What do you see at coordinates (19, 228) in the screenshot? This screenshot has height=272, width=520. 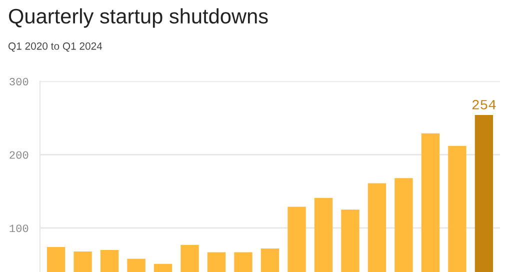 I see `y-tick-label: 100` at bounding box center [19, 228].